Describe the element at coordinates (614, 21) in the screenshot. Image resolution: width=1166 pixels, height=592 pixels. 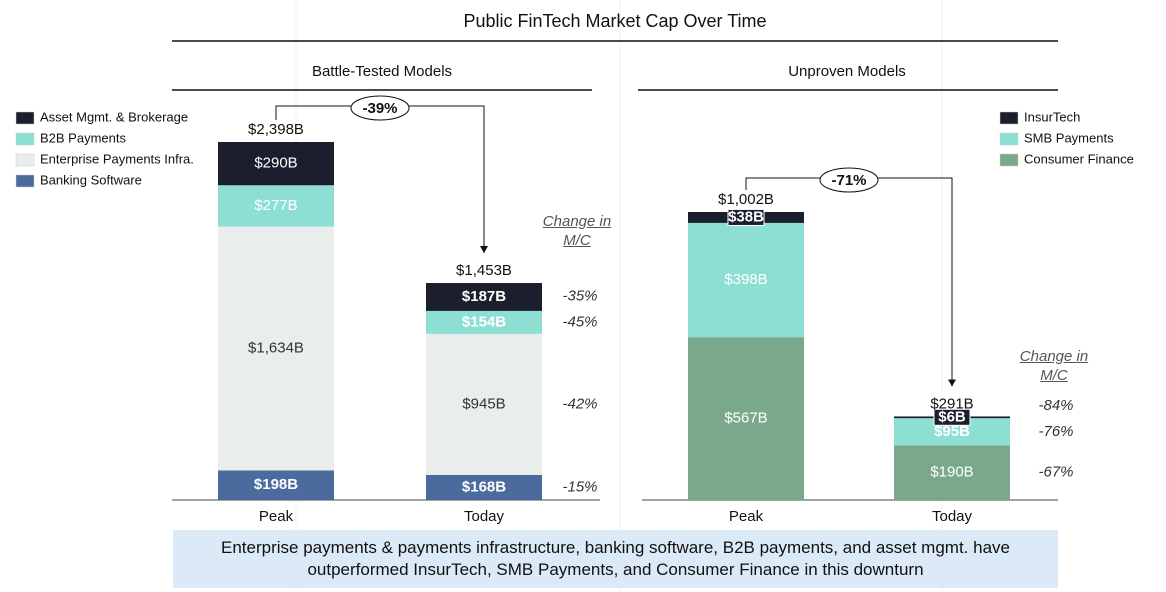
I see `chart-title: Public FinTech Market Cap Over Time` at that location.